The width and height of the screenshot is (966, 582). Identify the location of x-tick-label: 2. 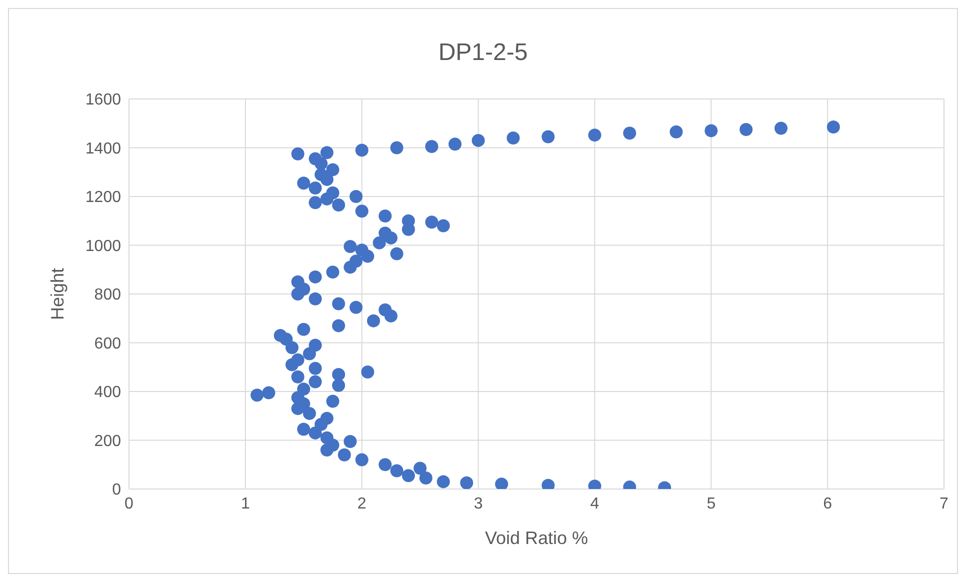
(361, 503).